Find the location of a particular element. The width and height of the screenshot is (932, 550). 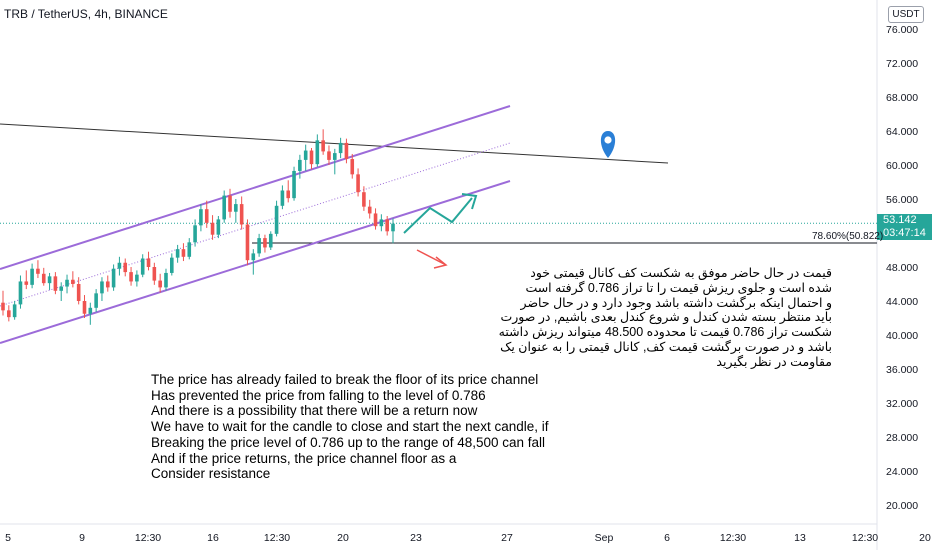

y-tick-label: 28.000 is located at coordinates (902, 438).